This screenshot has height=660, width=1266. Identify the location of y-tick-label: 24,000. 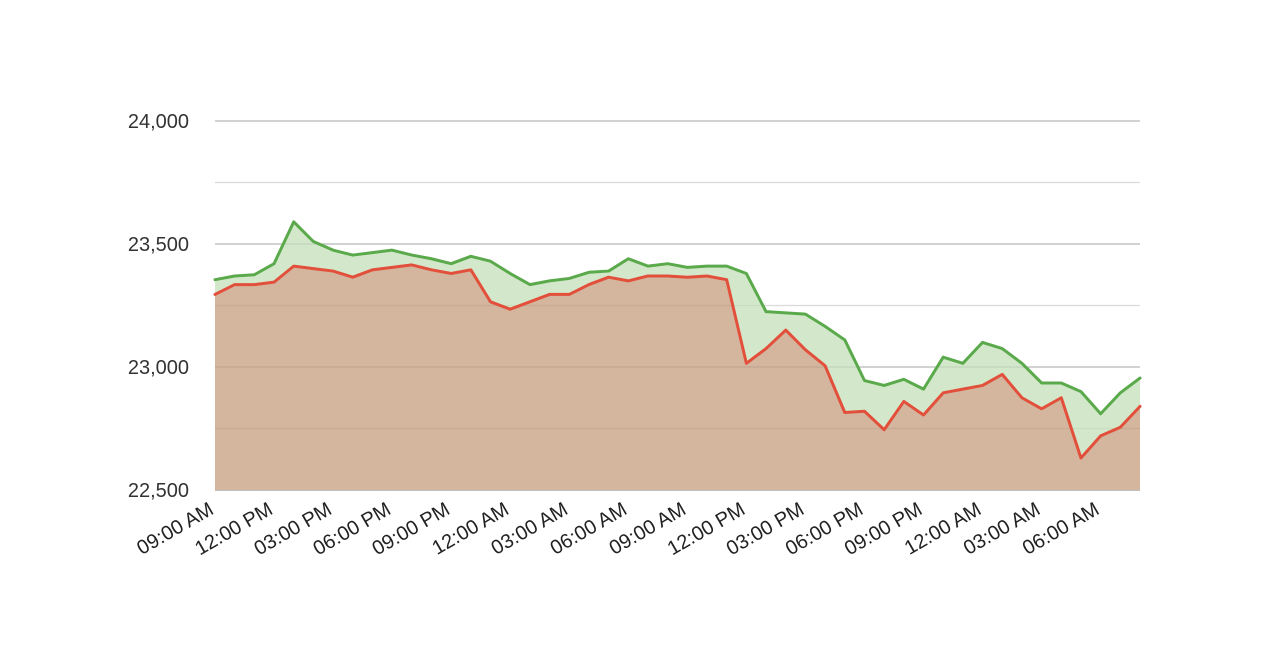
(158, 122).